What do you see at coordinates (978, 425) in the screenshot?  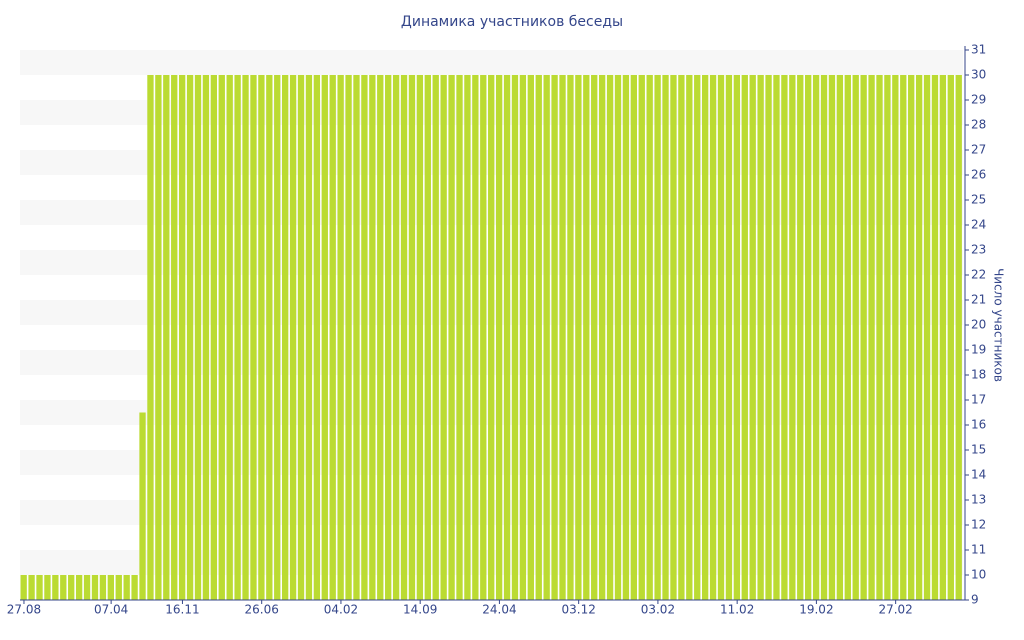 I see `y-tick-label: 16` at bounding box center [978, 425].